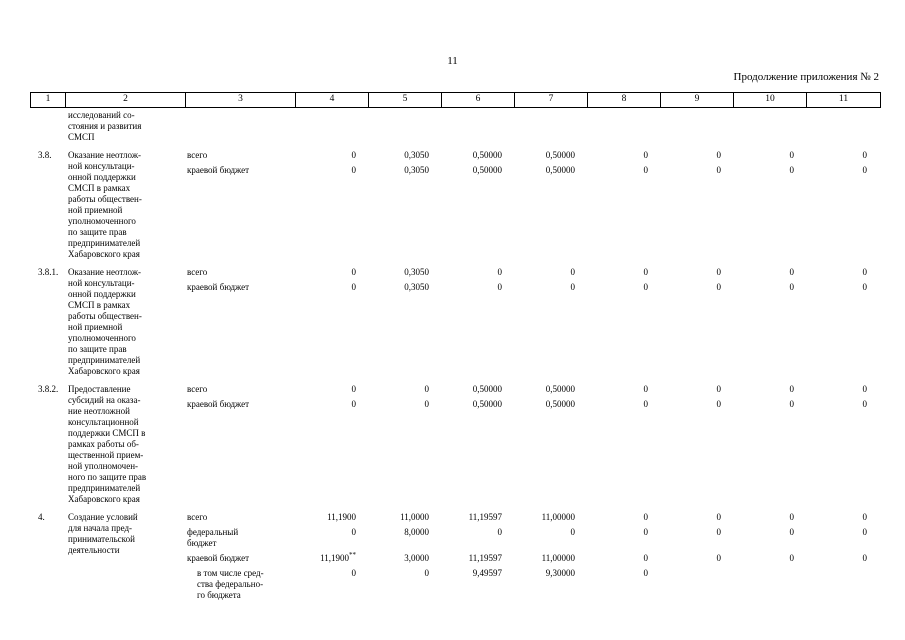  Describe the element at coordinates (99, 389) in the screenshot. I see `text-line: Предоставление` at that location.